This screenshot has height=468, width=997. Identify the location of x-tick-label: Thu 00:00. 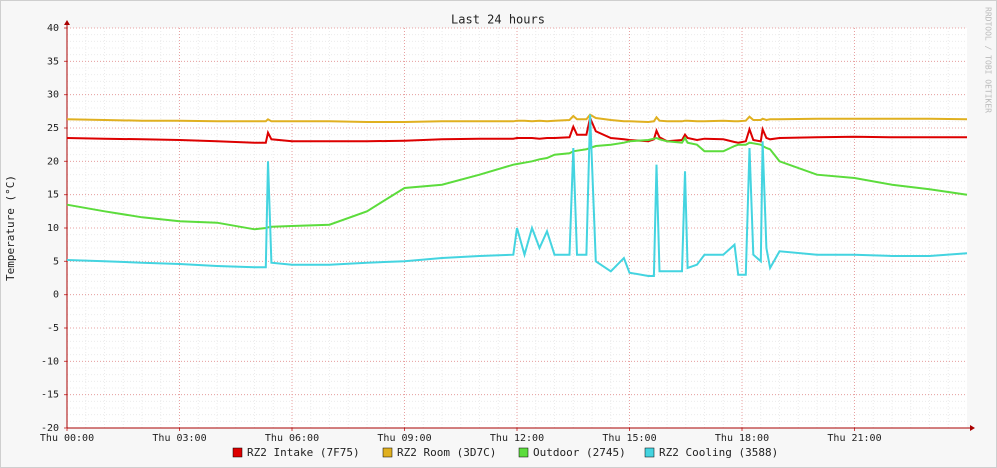
(67, 438).